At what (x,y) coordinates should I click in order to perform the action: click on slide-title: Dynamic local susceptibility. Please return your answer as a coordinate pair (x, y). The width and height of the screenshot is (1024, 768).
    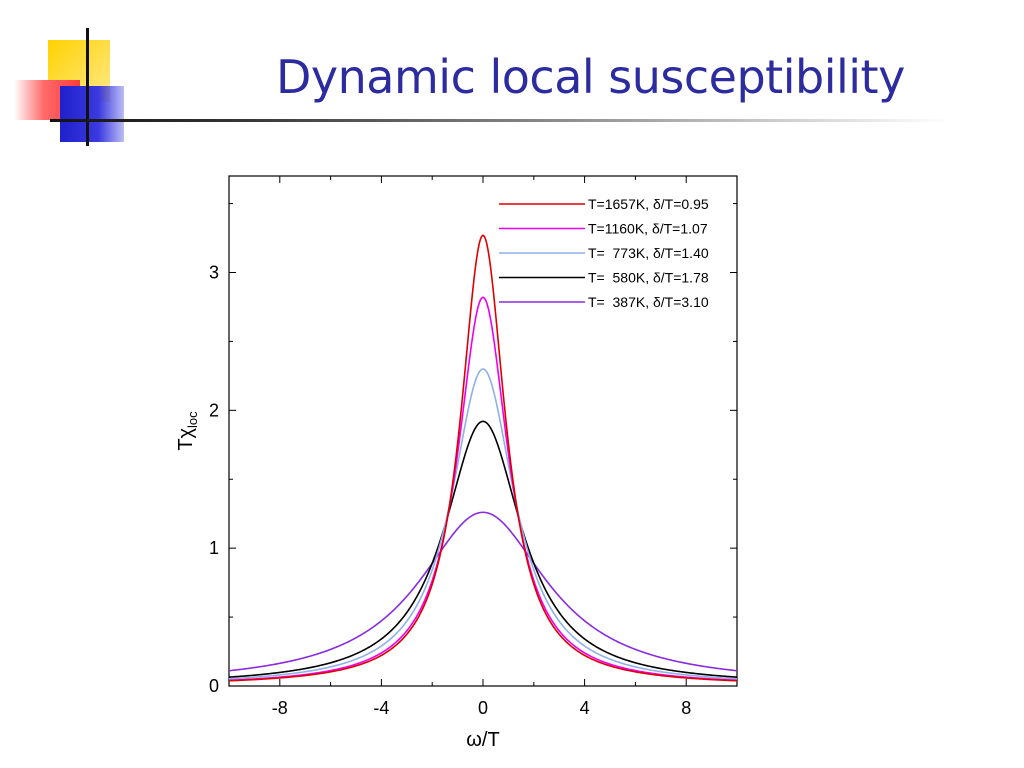
    Looking at the image, I should click on (590, 77).